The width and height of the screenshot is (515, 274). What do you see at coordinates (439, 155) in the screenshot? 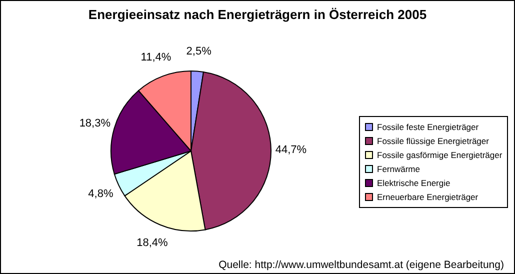
I see `legend-label: Fossile gasförmige Energieträger` at bounding box center [439, 155].